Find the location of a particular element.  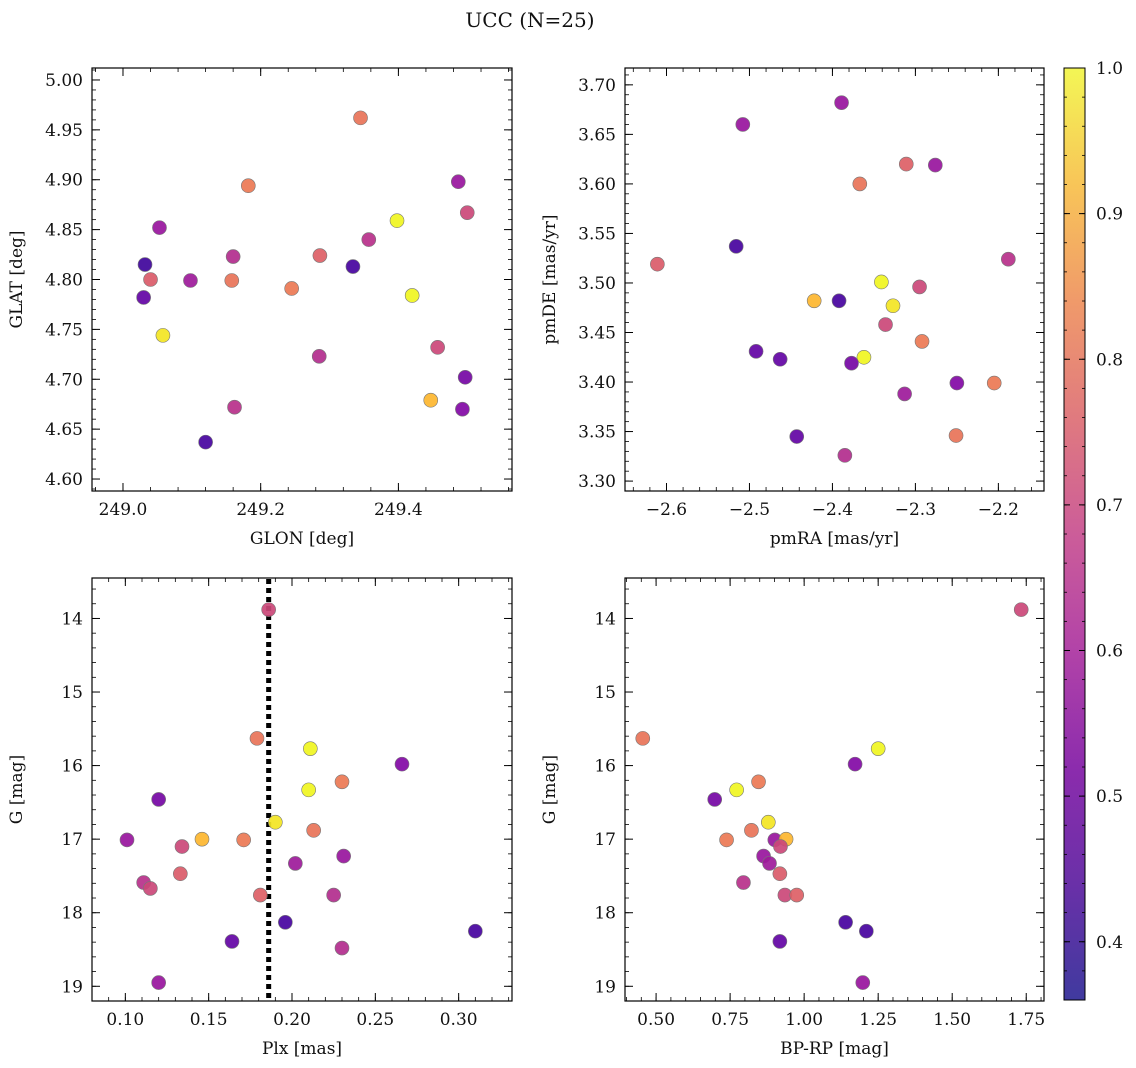

x-tick-label: 0.15 is located at coordinates (209, 1020).